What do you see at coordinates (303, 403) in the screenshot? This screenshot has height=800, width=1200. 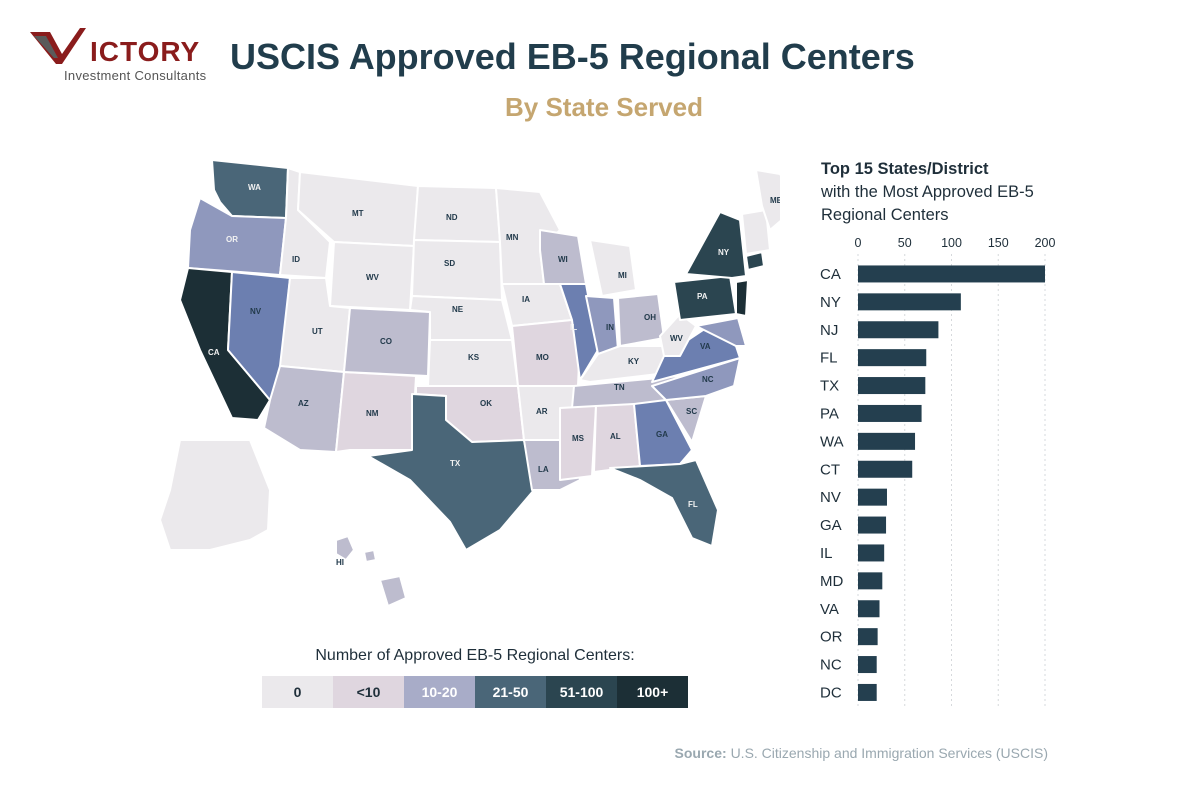 I see `label-az: AZ` at bounding box center [303, 403].